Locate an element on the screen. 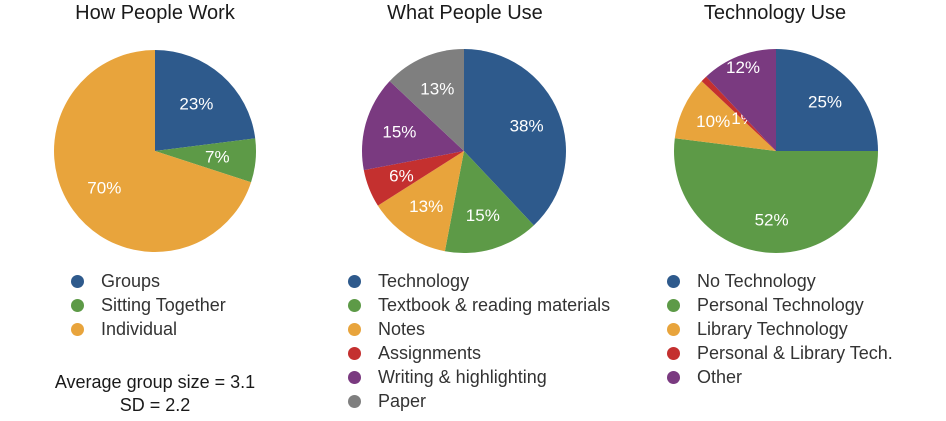  legend-item-paper: Paper is located at coordinates (479, 401).